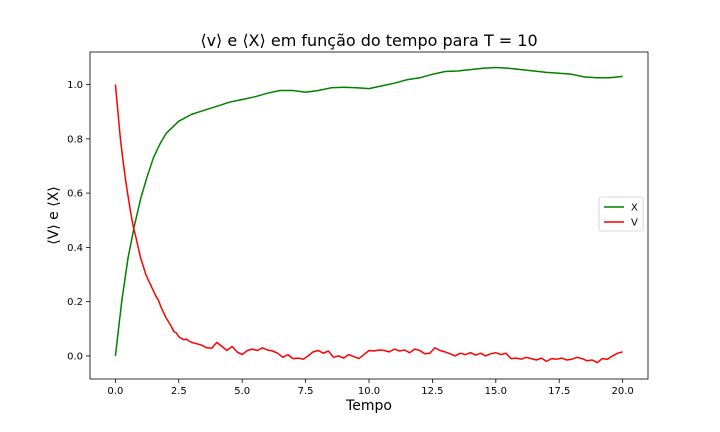 Image resolution: width=720 pixels, height=432 pixels. Describe the element at coordinates (432, 391) in the screenshot. I see `x-tick-label: 12.5` at that location.